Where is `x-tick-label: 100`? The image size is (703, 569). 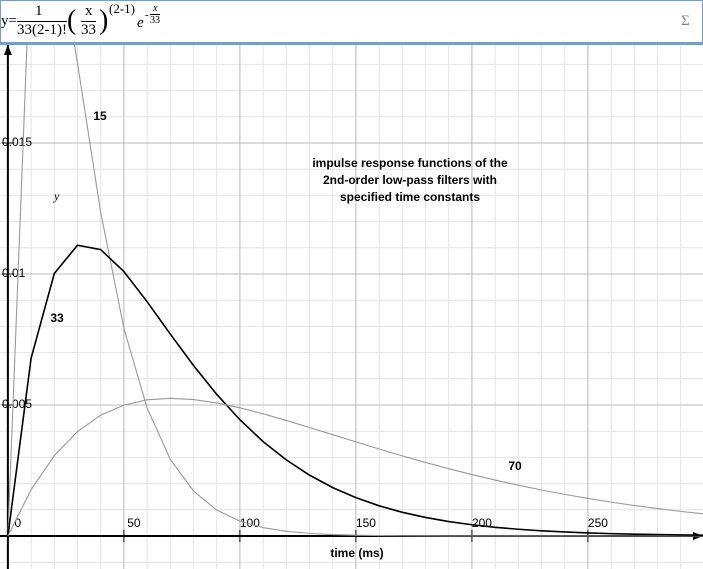 x-tick-label: 100 is located at coordinates (250, 523).